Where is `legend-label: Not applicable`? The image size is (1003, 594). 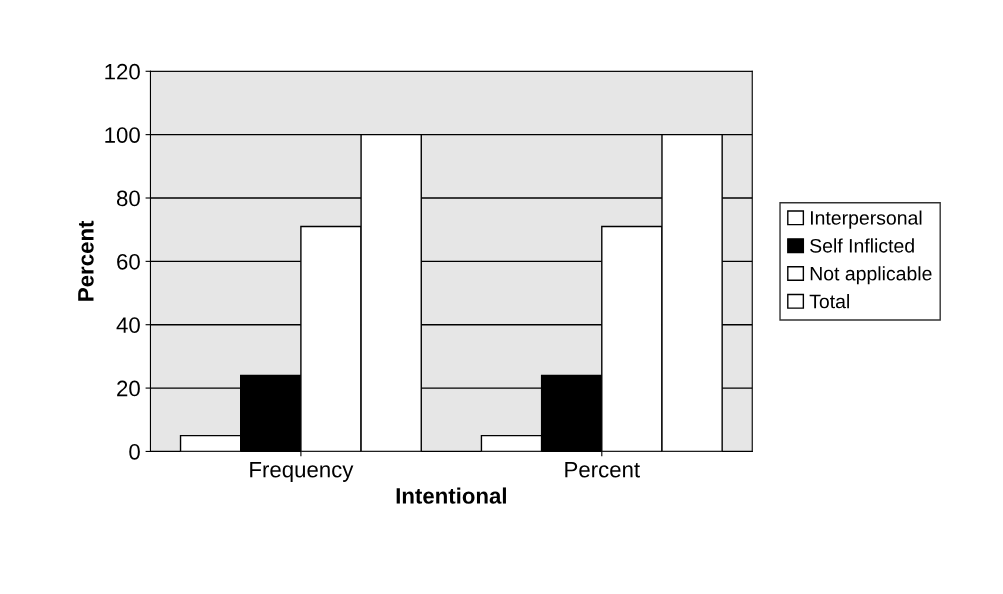
legend-label: Not applicable is located at coordinates (871, 275).